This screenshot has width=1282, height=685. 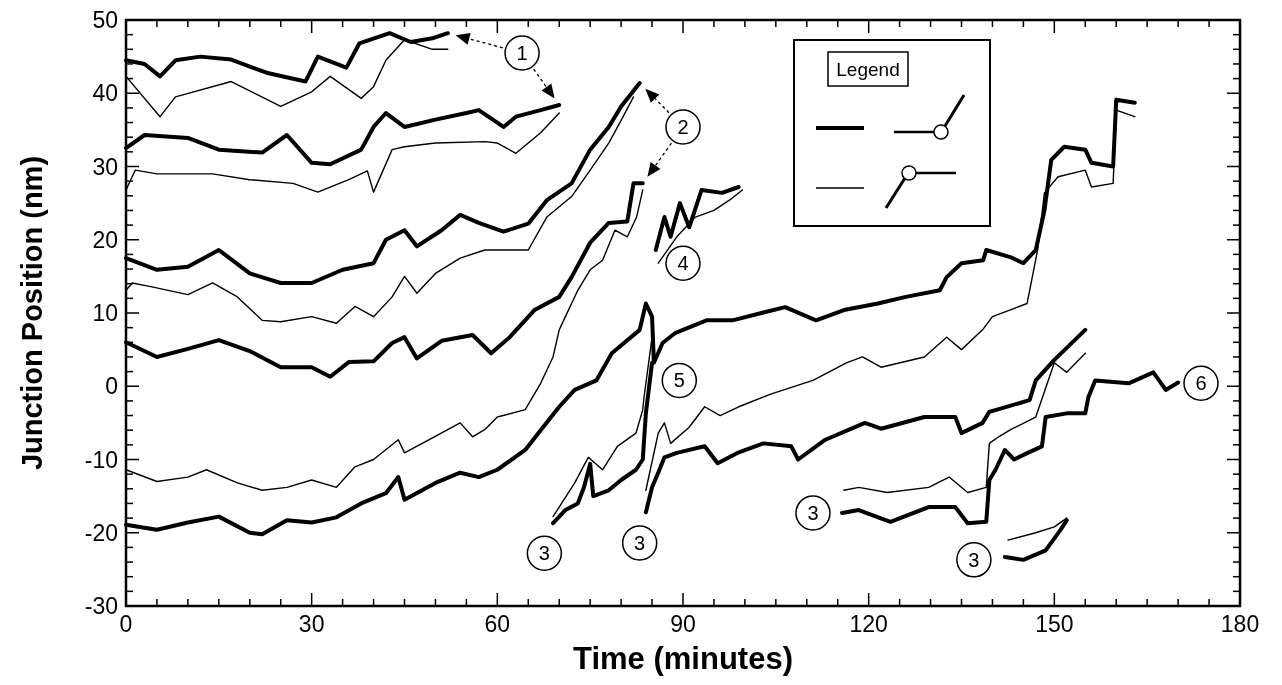 What do you see at coordinates (683, 624) in the screenshot?
I see `x-tick-label: 90` at bounding box center [683, 624].